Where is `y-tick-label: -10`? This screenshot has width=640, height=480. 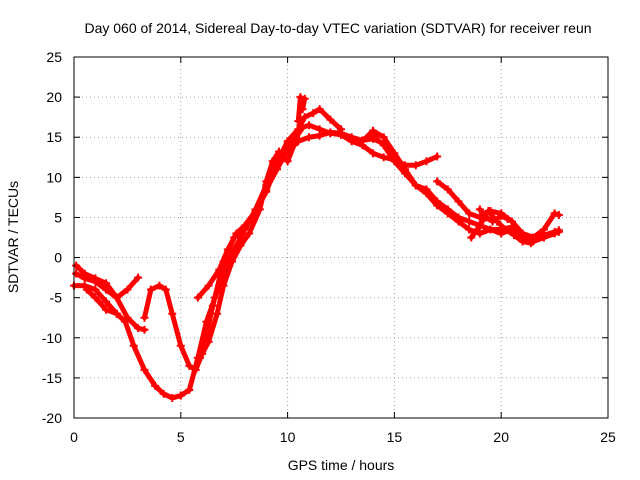 y-tick-label: -10 is located at coordinates (52, 338).